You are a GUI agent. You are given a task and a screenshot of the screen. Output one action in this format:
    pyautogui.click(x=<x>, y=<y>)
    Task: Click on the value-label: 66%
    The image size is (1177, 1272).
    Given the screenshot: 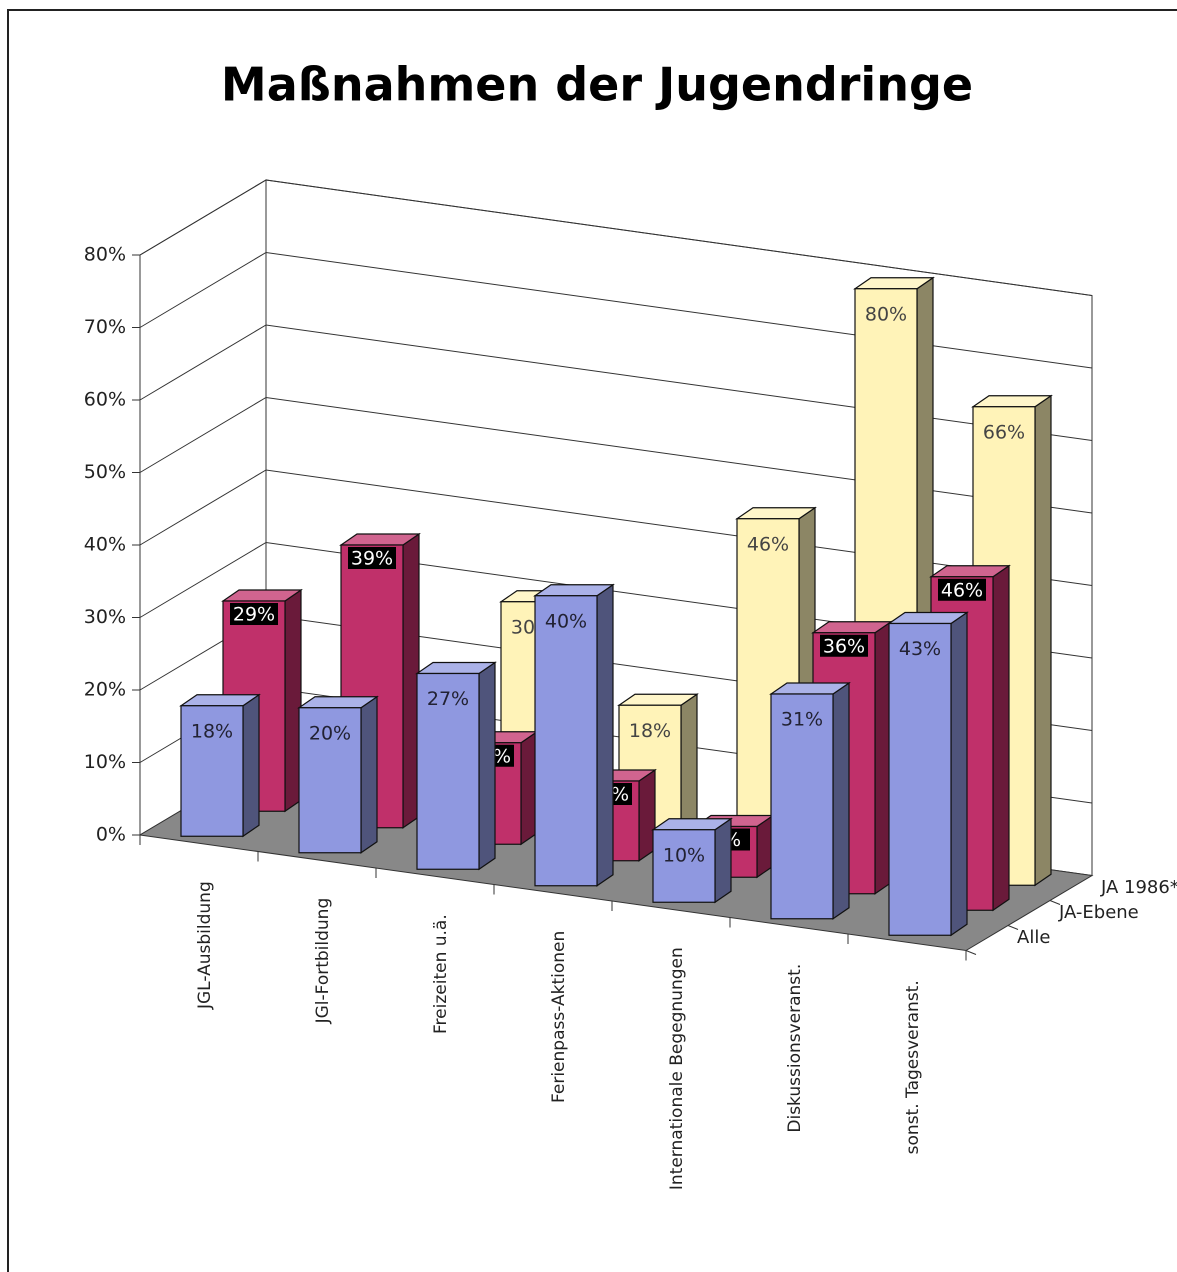 What is the action you would take?
    pyautogui.click(x=1004, y=432)
    